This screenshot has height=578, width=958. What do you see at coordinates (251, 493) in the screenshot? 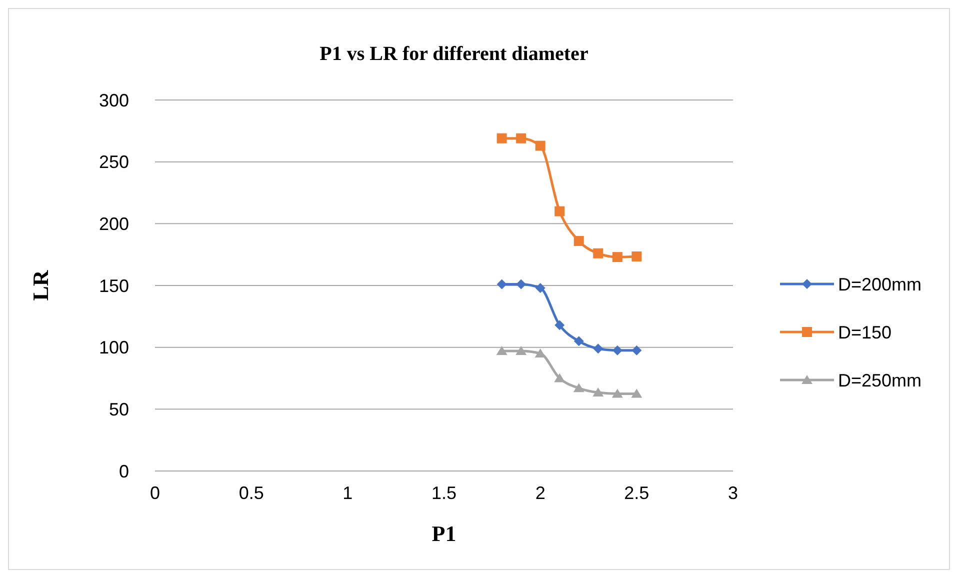
I see `x-tick-label: 0.5` at bounding box center [251, 493].